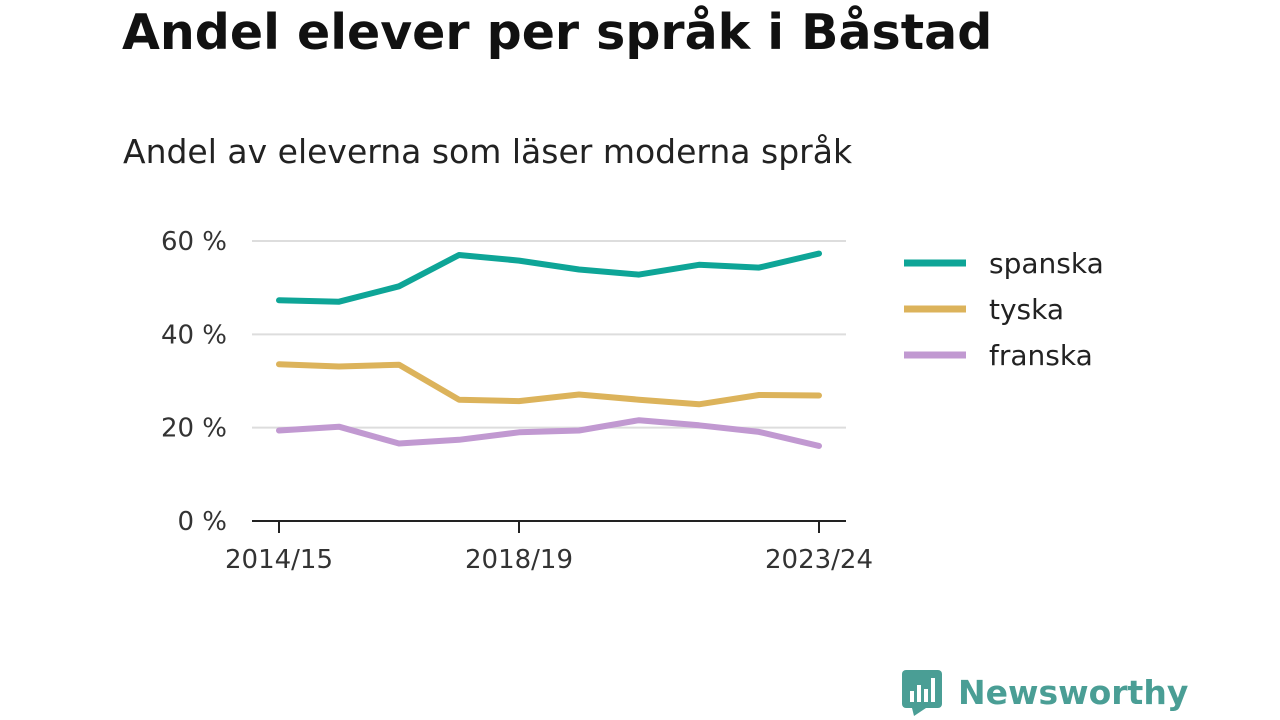 The image size is (1280, 720). What do you see at coordinates (549, 433) in the screenshot?
I see `series-line-franska` at bounding box center [549, 433].